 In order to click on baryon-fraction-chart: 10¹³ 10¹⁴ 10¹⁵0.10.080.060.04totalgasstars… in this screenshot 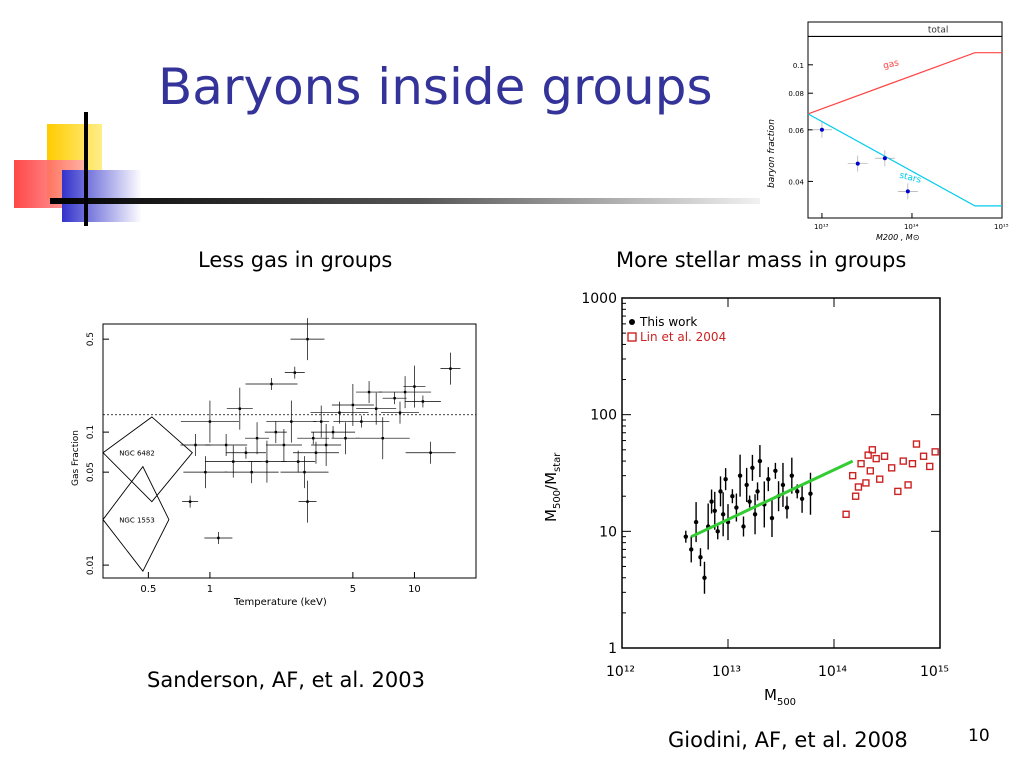, I will do `click(889, 132)`.